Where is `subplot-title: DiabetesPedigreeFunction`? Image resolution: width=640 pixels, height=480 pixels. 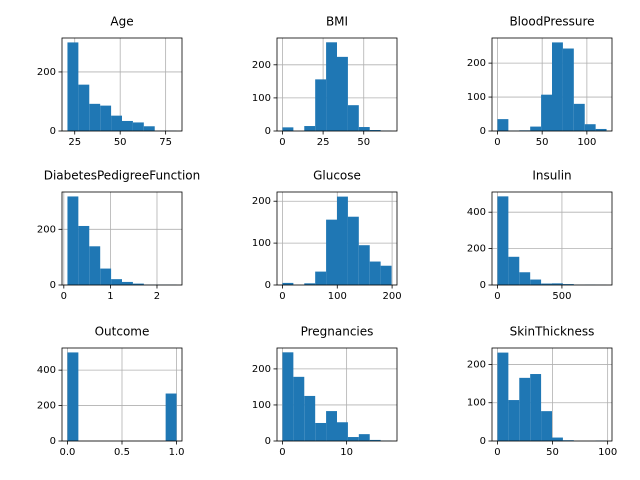
subplot-title: DiabetesPedigreeFunction is located at coordinates (122, 176).